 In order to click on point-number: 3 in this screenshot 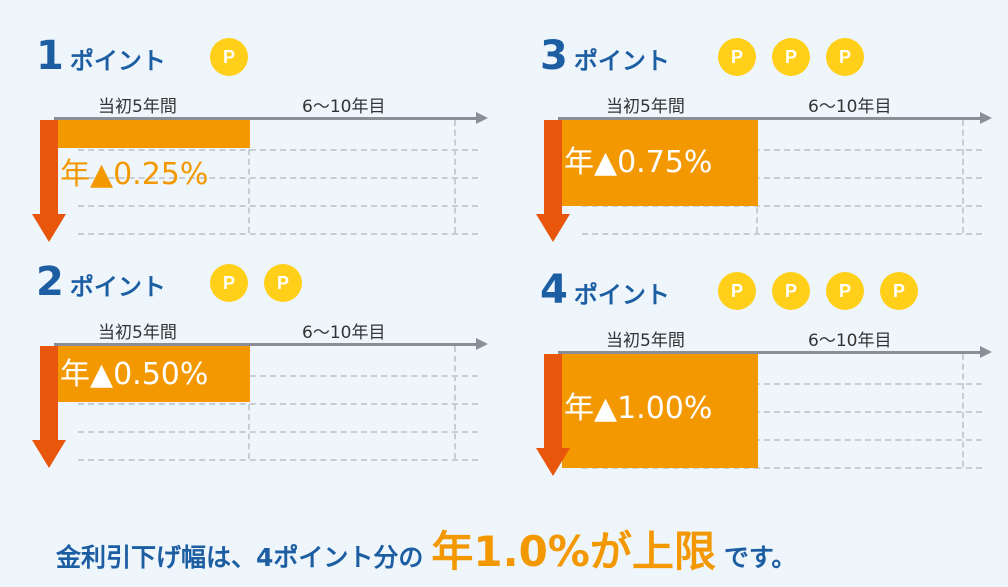, I will do `click(554, 56)`.